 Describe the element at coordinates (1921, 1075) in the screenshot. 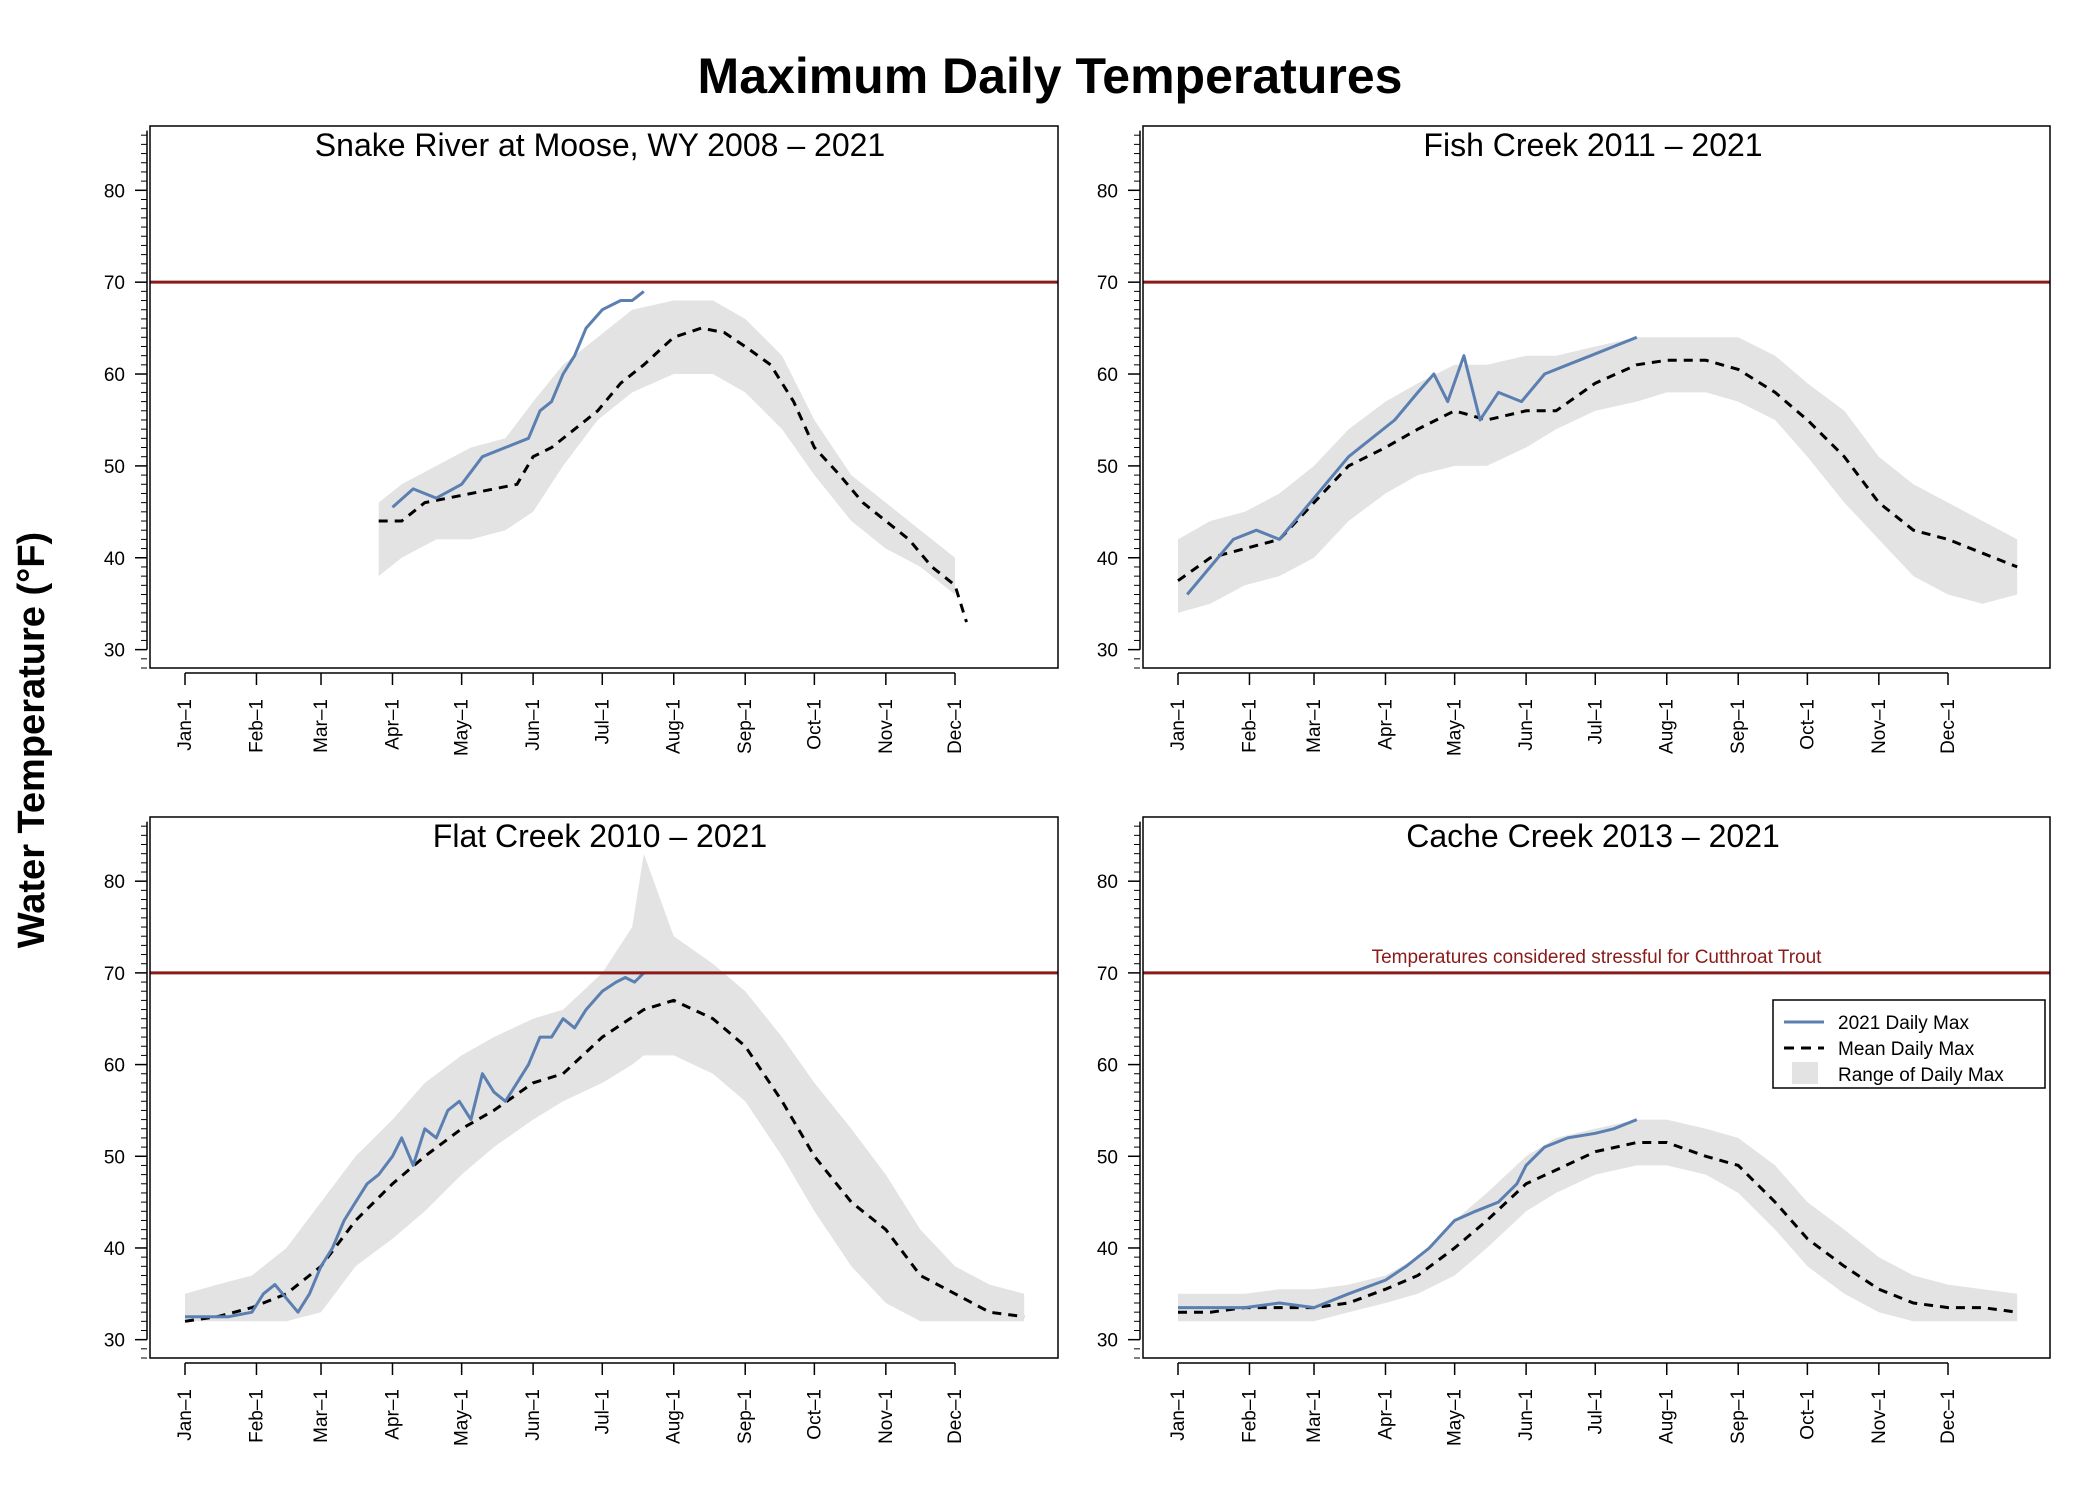

I see `legend-label-range: Range of Daily Max` at that location.